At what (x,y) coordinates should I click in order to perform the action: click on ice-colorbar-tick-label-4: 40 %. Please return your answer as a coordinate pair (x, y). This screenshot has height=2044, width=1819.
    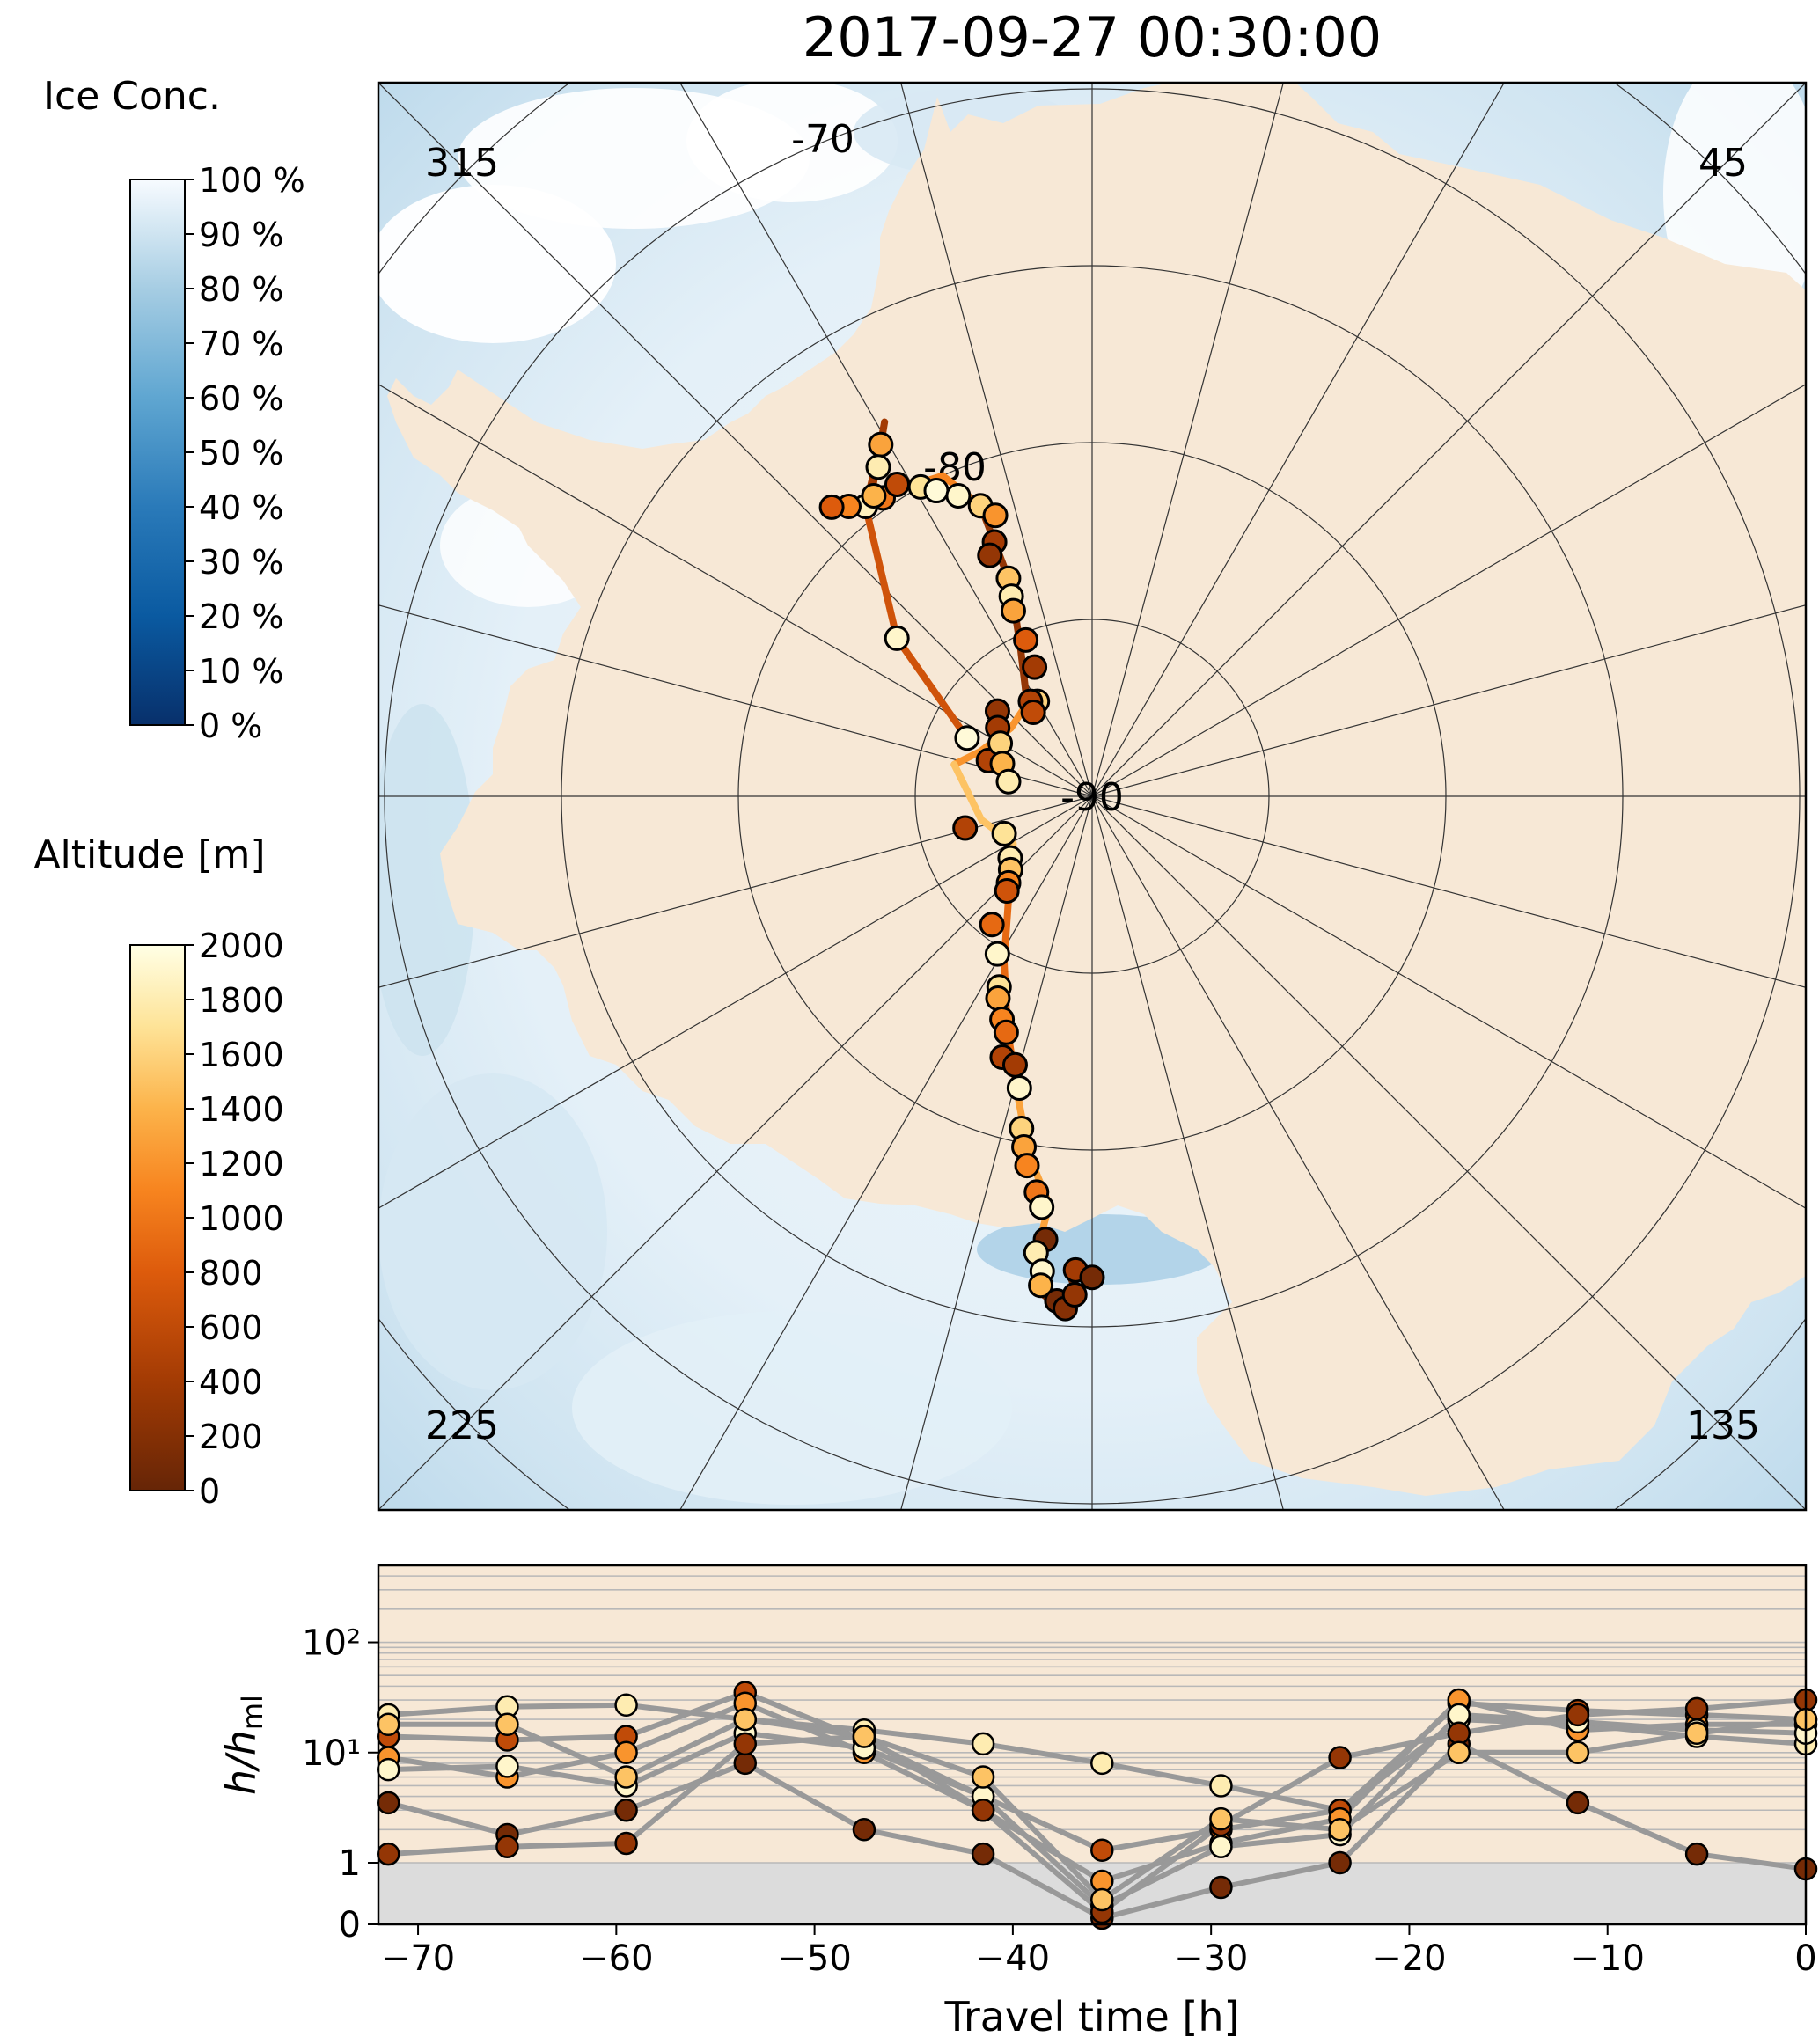
    Looking at the image, I should click on (241, 507).